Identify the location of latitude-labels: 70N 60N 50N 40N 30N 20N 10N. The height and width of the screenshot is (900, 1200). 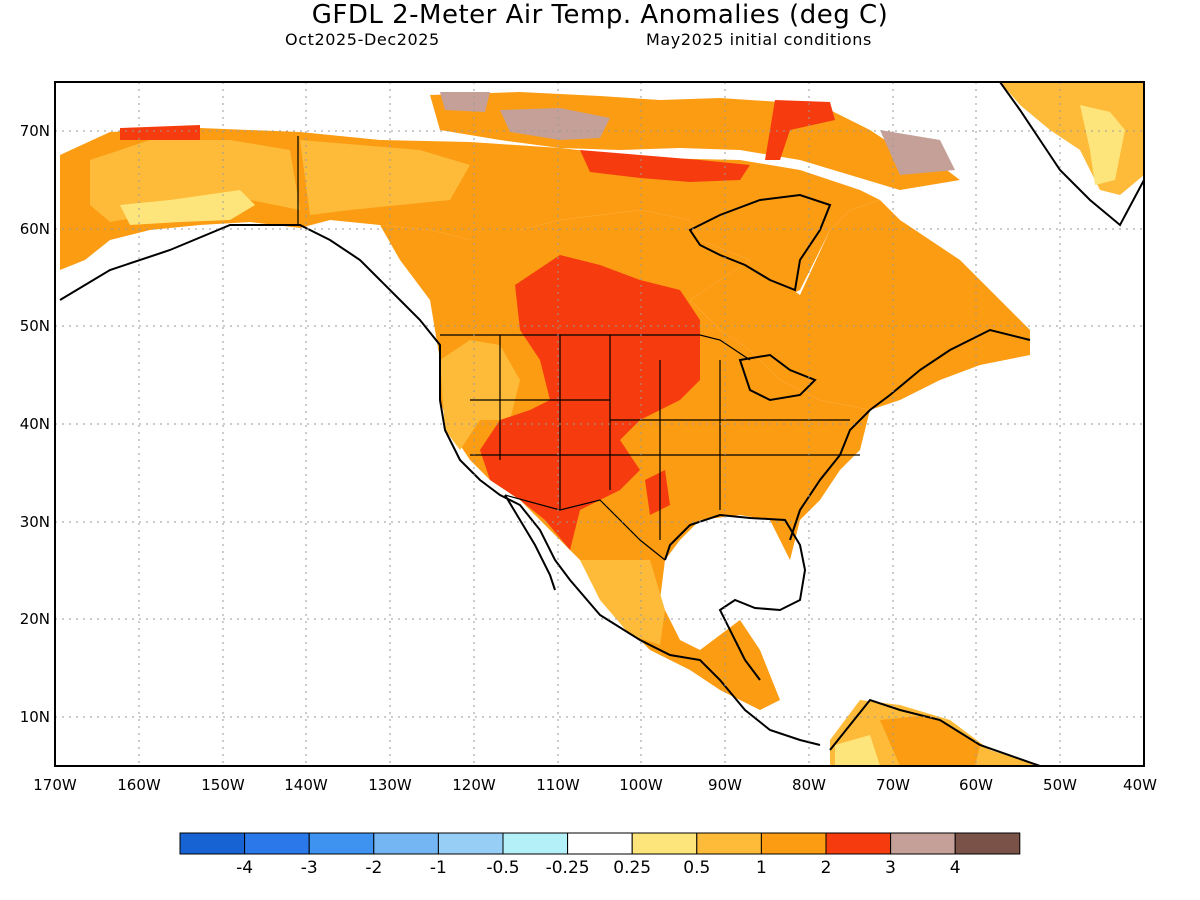
(35, 424).